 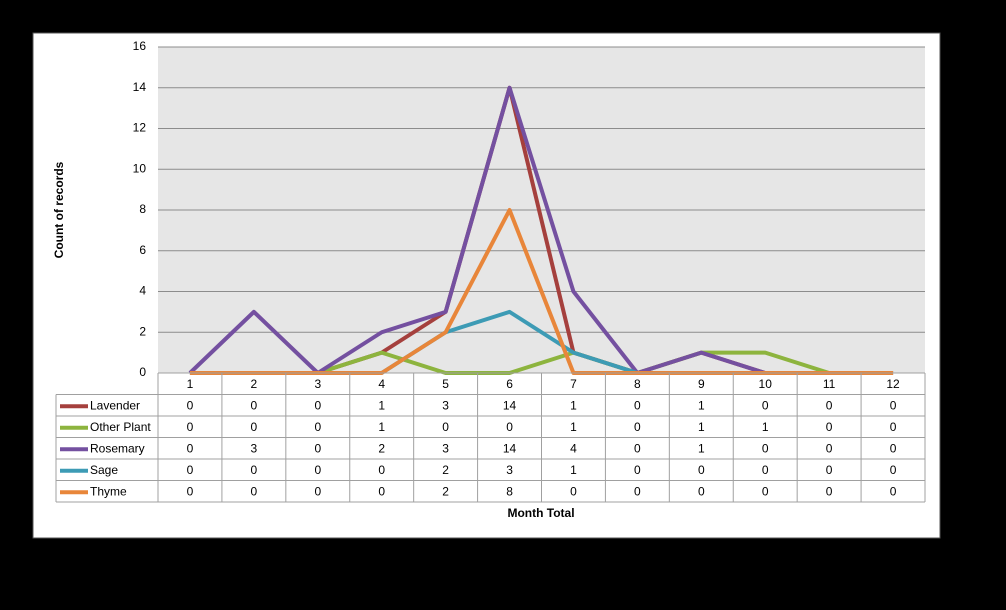 What do you see at coordinates (142, 331) in the screenshot?
I see `y-tick-label: 2` at bounding box center [142, 331].